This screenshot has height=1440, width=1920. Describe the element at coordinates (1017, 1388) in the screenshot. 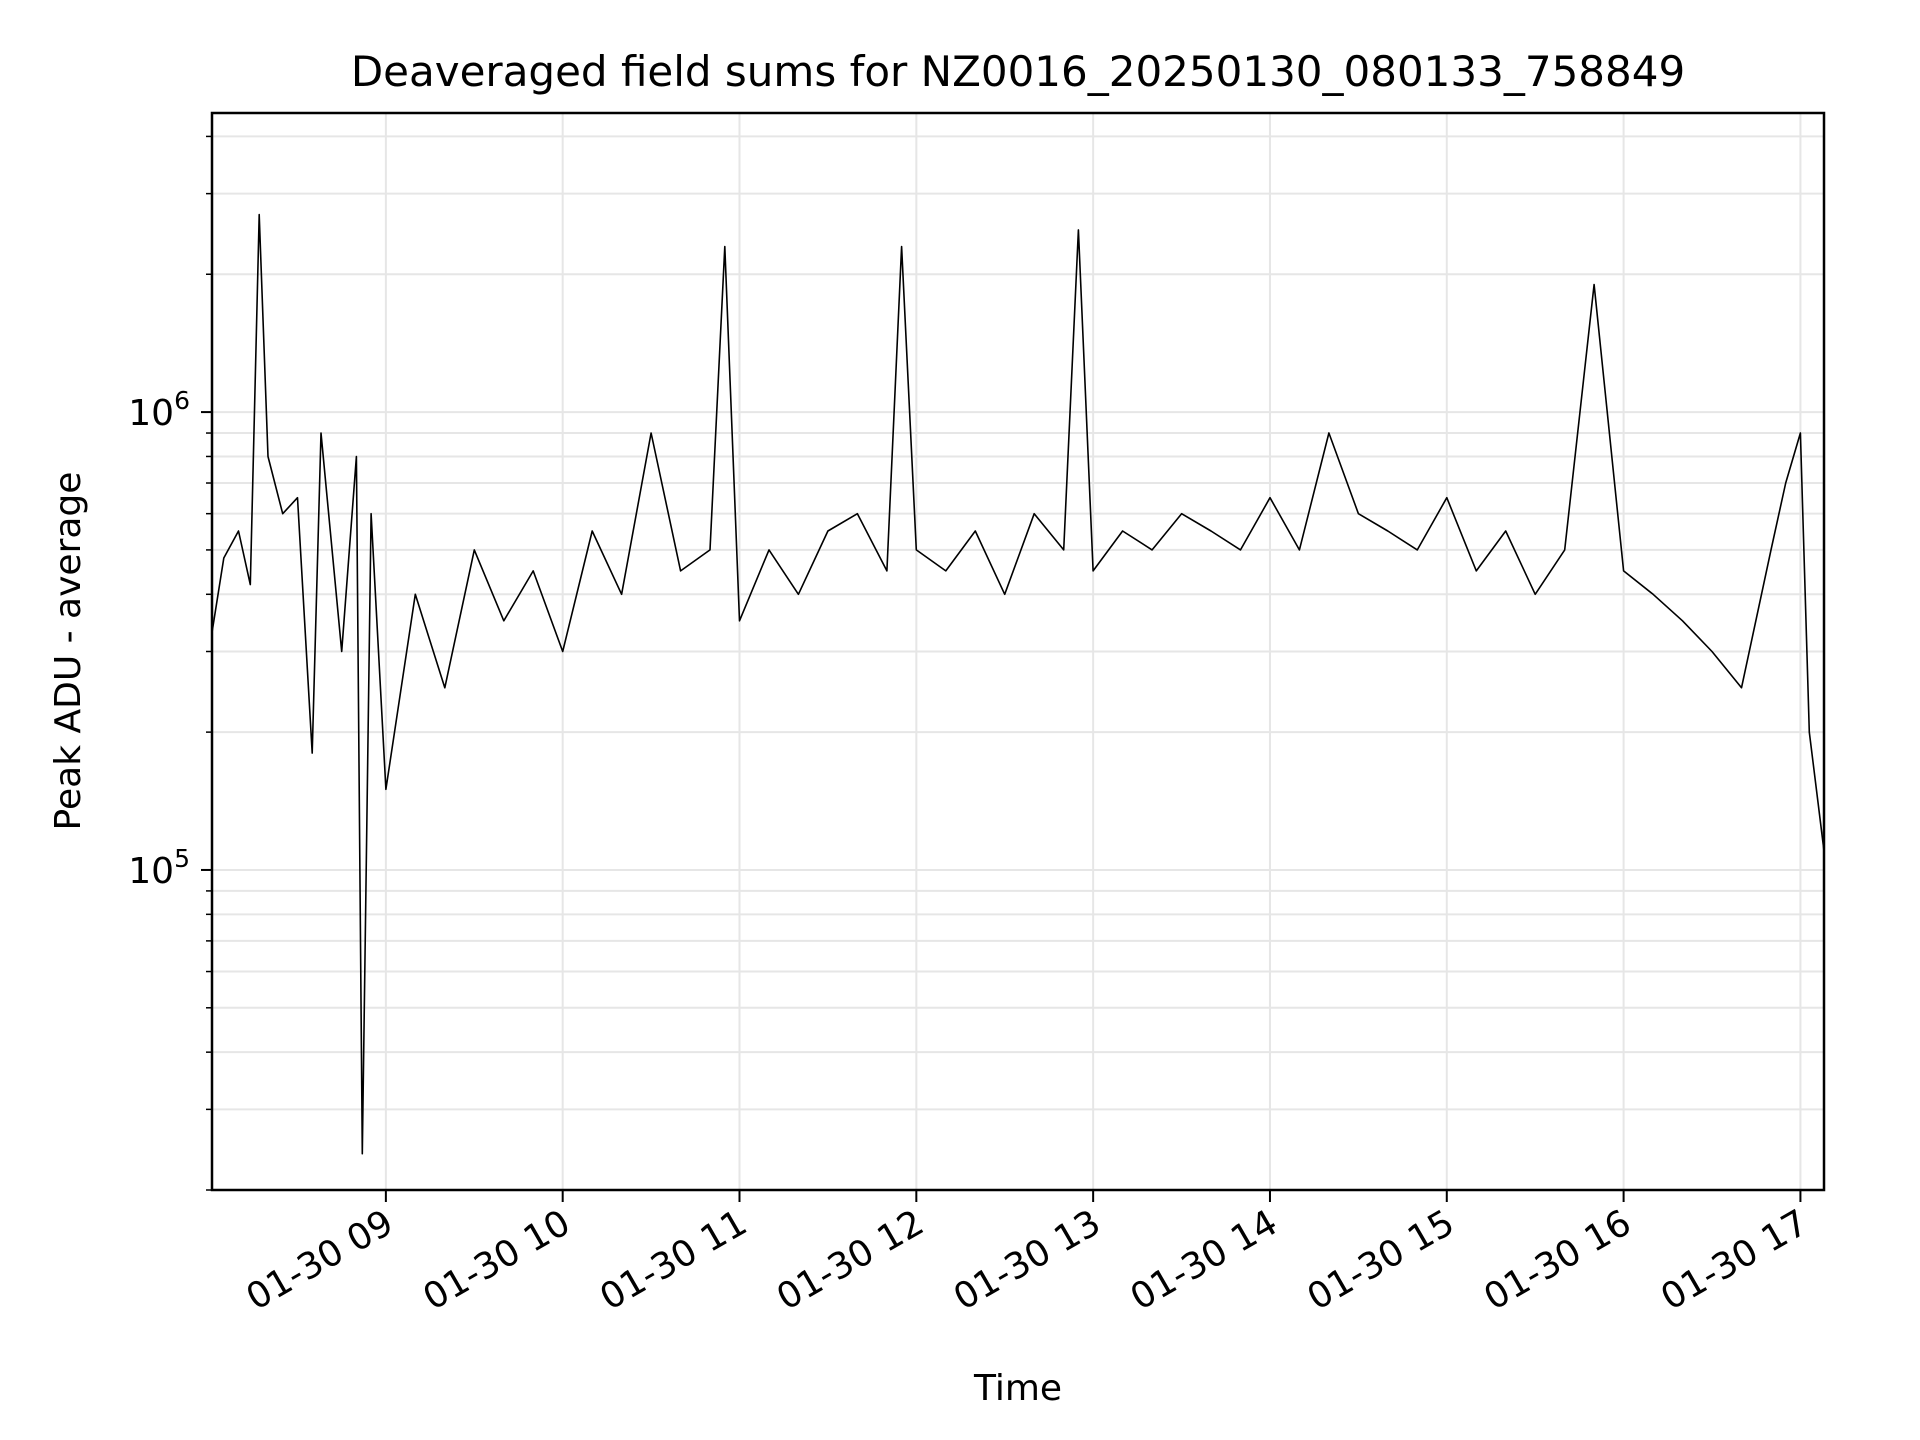

I see `x-axis-label: Time` at that location.